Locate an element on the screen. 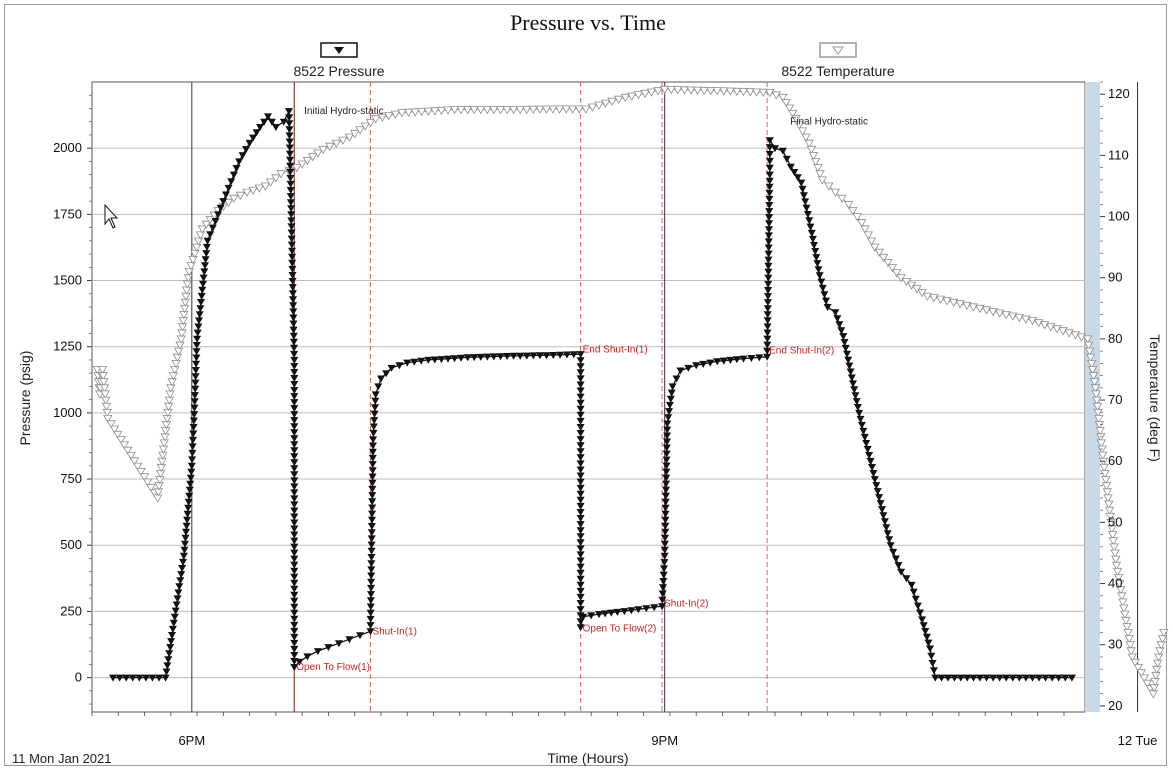  legend-pressure: 8522 Pressure is located at coordinates (339, 60).